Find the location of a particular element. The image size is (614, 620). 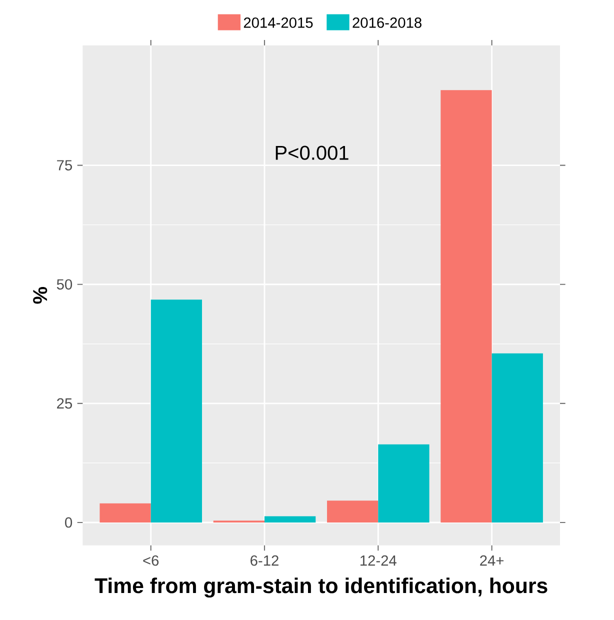

y-tick-label: 75 is located at coordinates (64, 165).